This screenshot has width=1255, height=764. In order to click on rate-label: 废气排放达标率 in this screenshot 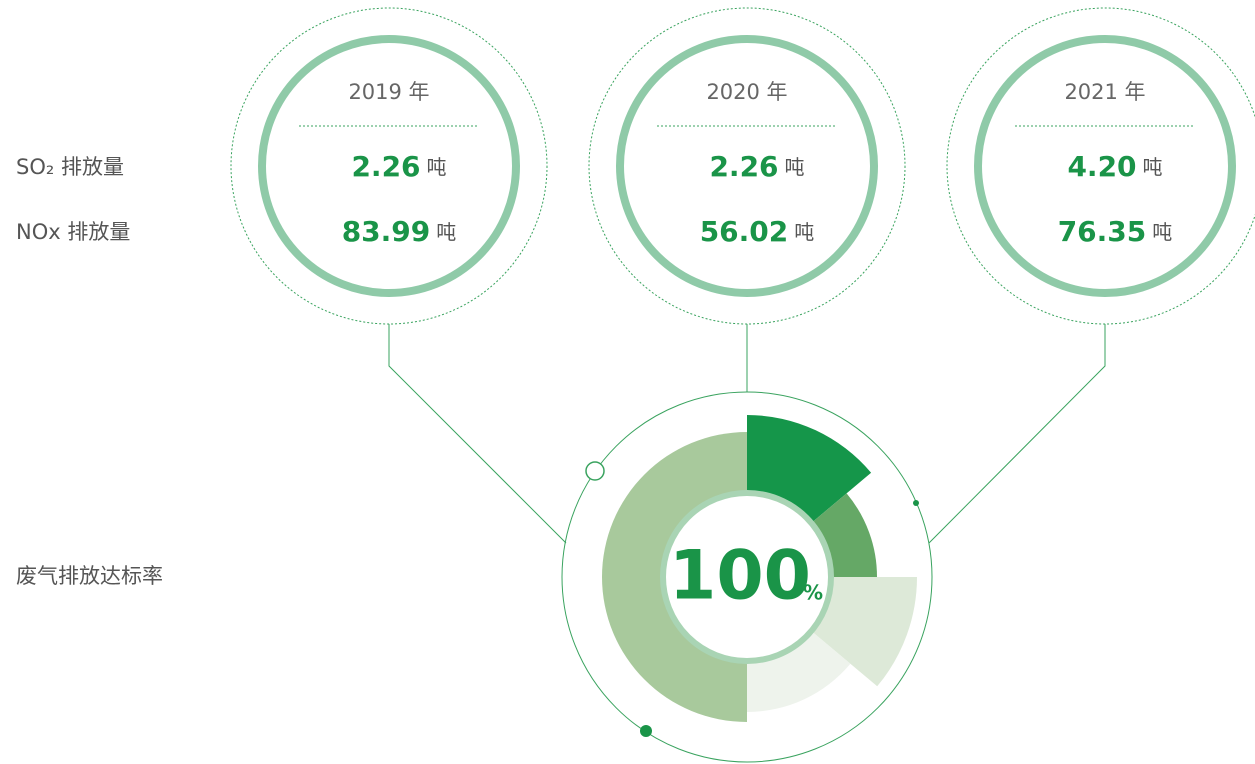, I will do `click(89, 576)`.